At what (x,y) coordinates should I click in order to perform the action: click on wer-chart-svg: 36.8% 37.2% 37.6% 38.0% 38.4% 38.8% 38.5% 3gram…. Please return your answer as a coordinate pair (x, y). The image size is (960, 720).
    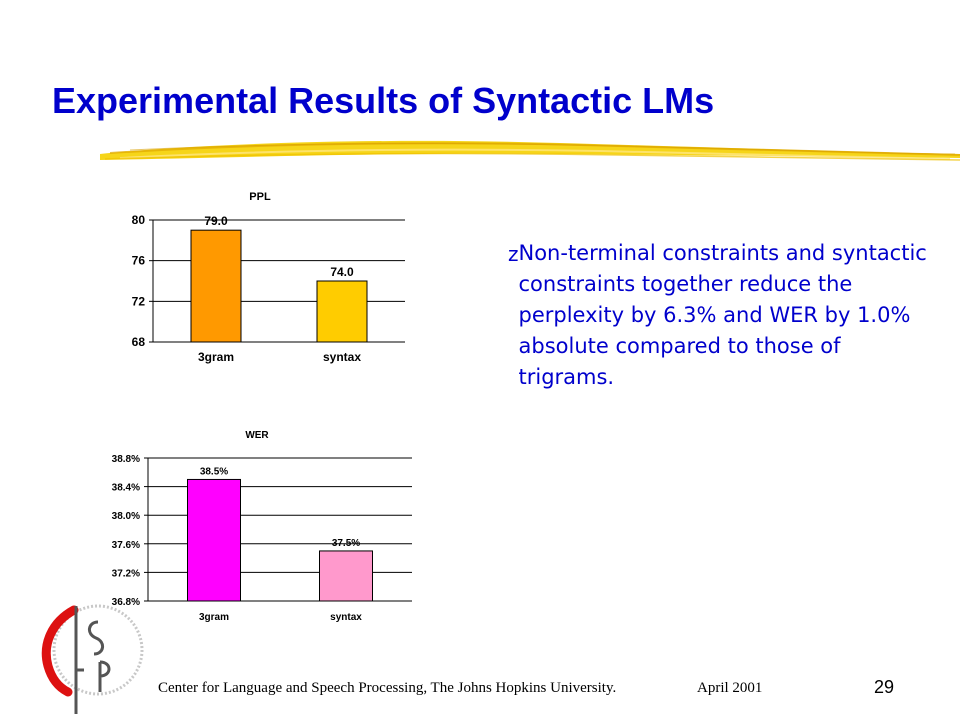
    Looking at the image, I should click on (262, 526).